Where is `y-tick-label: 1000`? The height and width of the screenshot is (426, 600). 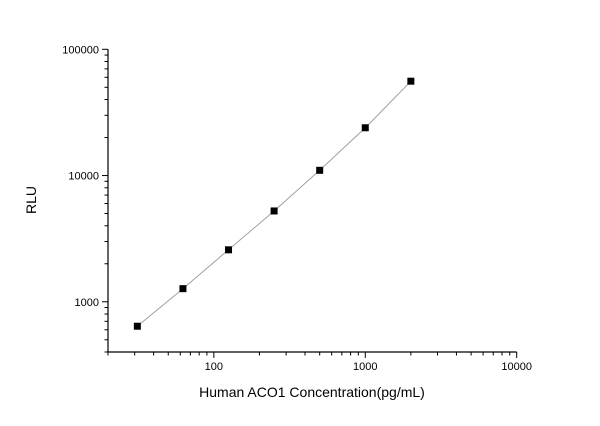
y-tick-label: 1000 is located at coordinates (87, 303).